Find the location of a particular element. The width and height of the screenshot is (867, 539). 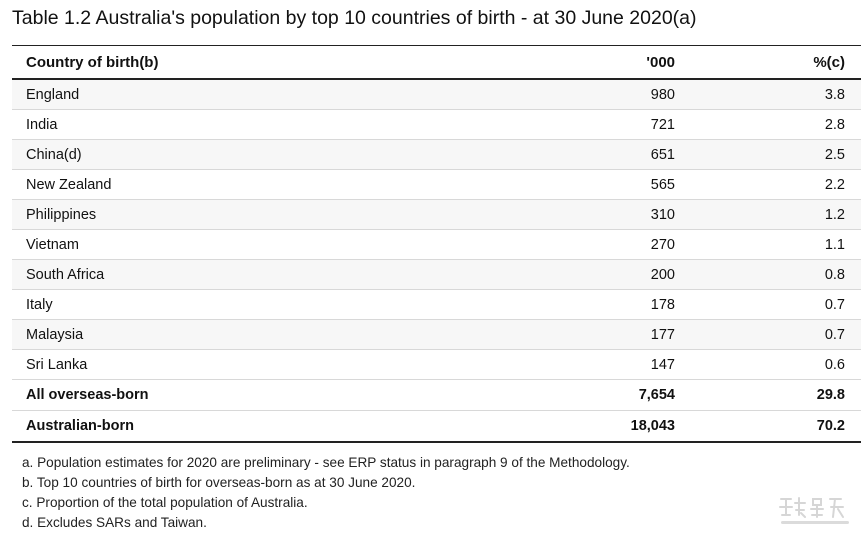

footnote-d: d. Excludes SARs and Taiwan. is located at coordinates (114, 522).